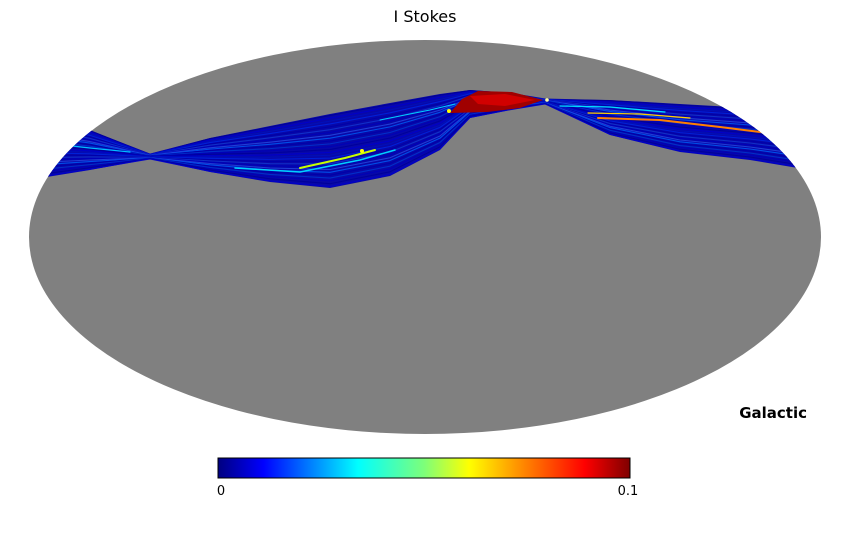 Image resolution: width=850 pixels, height=540 pixels. I want to click on colorbar-tick-min: 0, so click(221, 491).